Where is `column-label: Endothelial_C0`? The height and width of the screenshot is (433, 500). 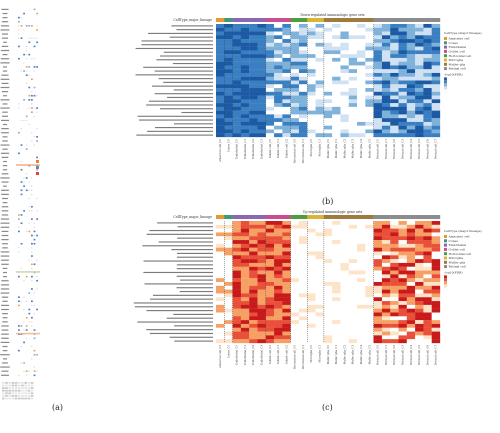
column-label: Endothelial_C0 is located at coordinates (237, 355).